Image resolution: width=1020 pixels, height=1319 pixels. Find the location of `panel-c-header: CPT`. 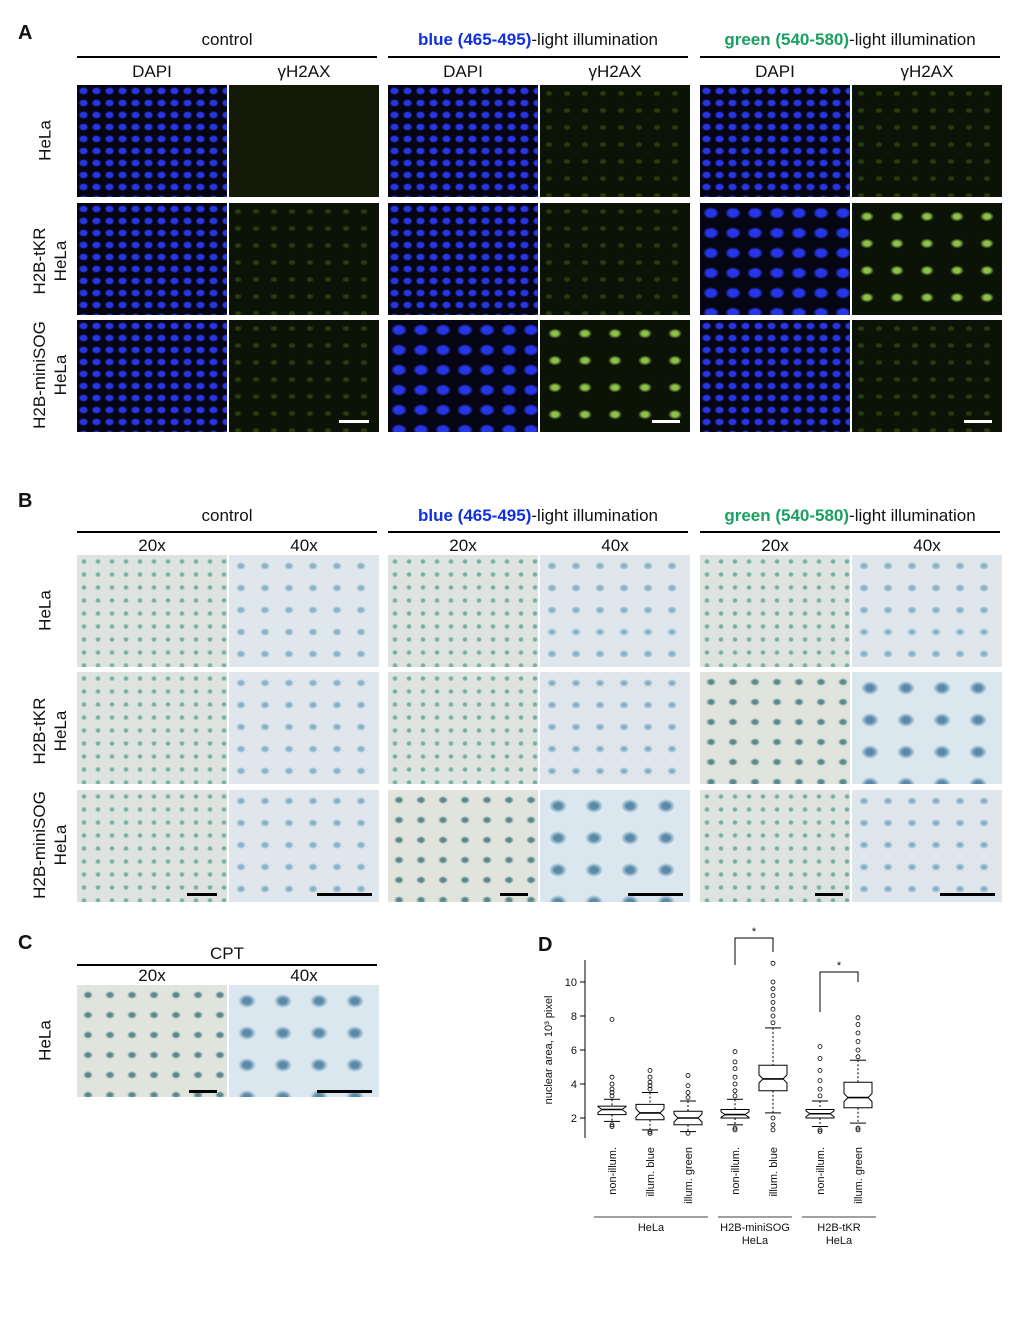

panel-c-header: CPT is located at coordinates (227, 953).